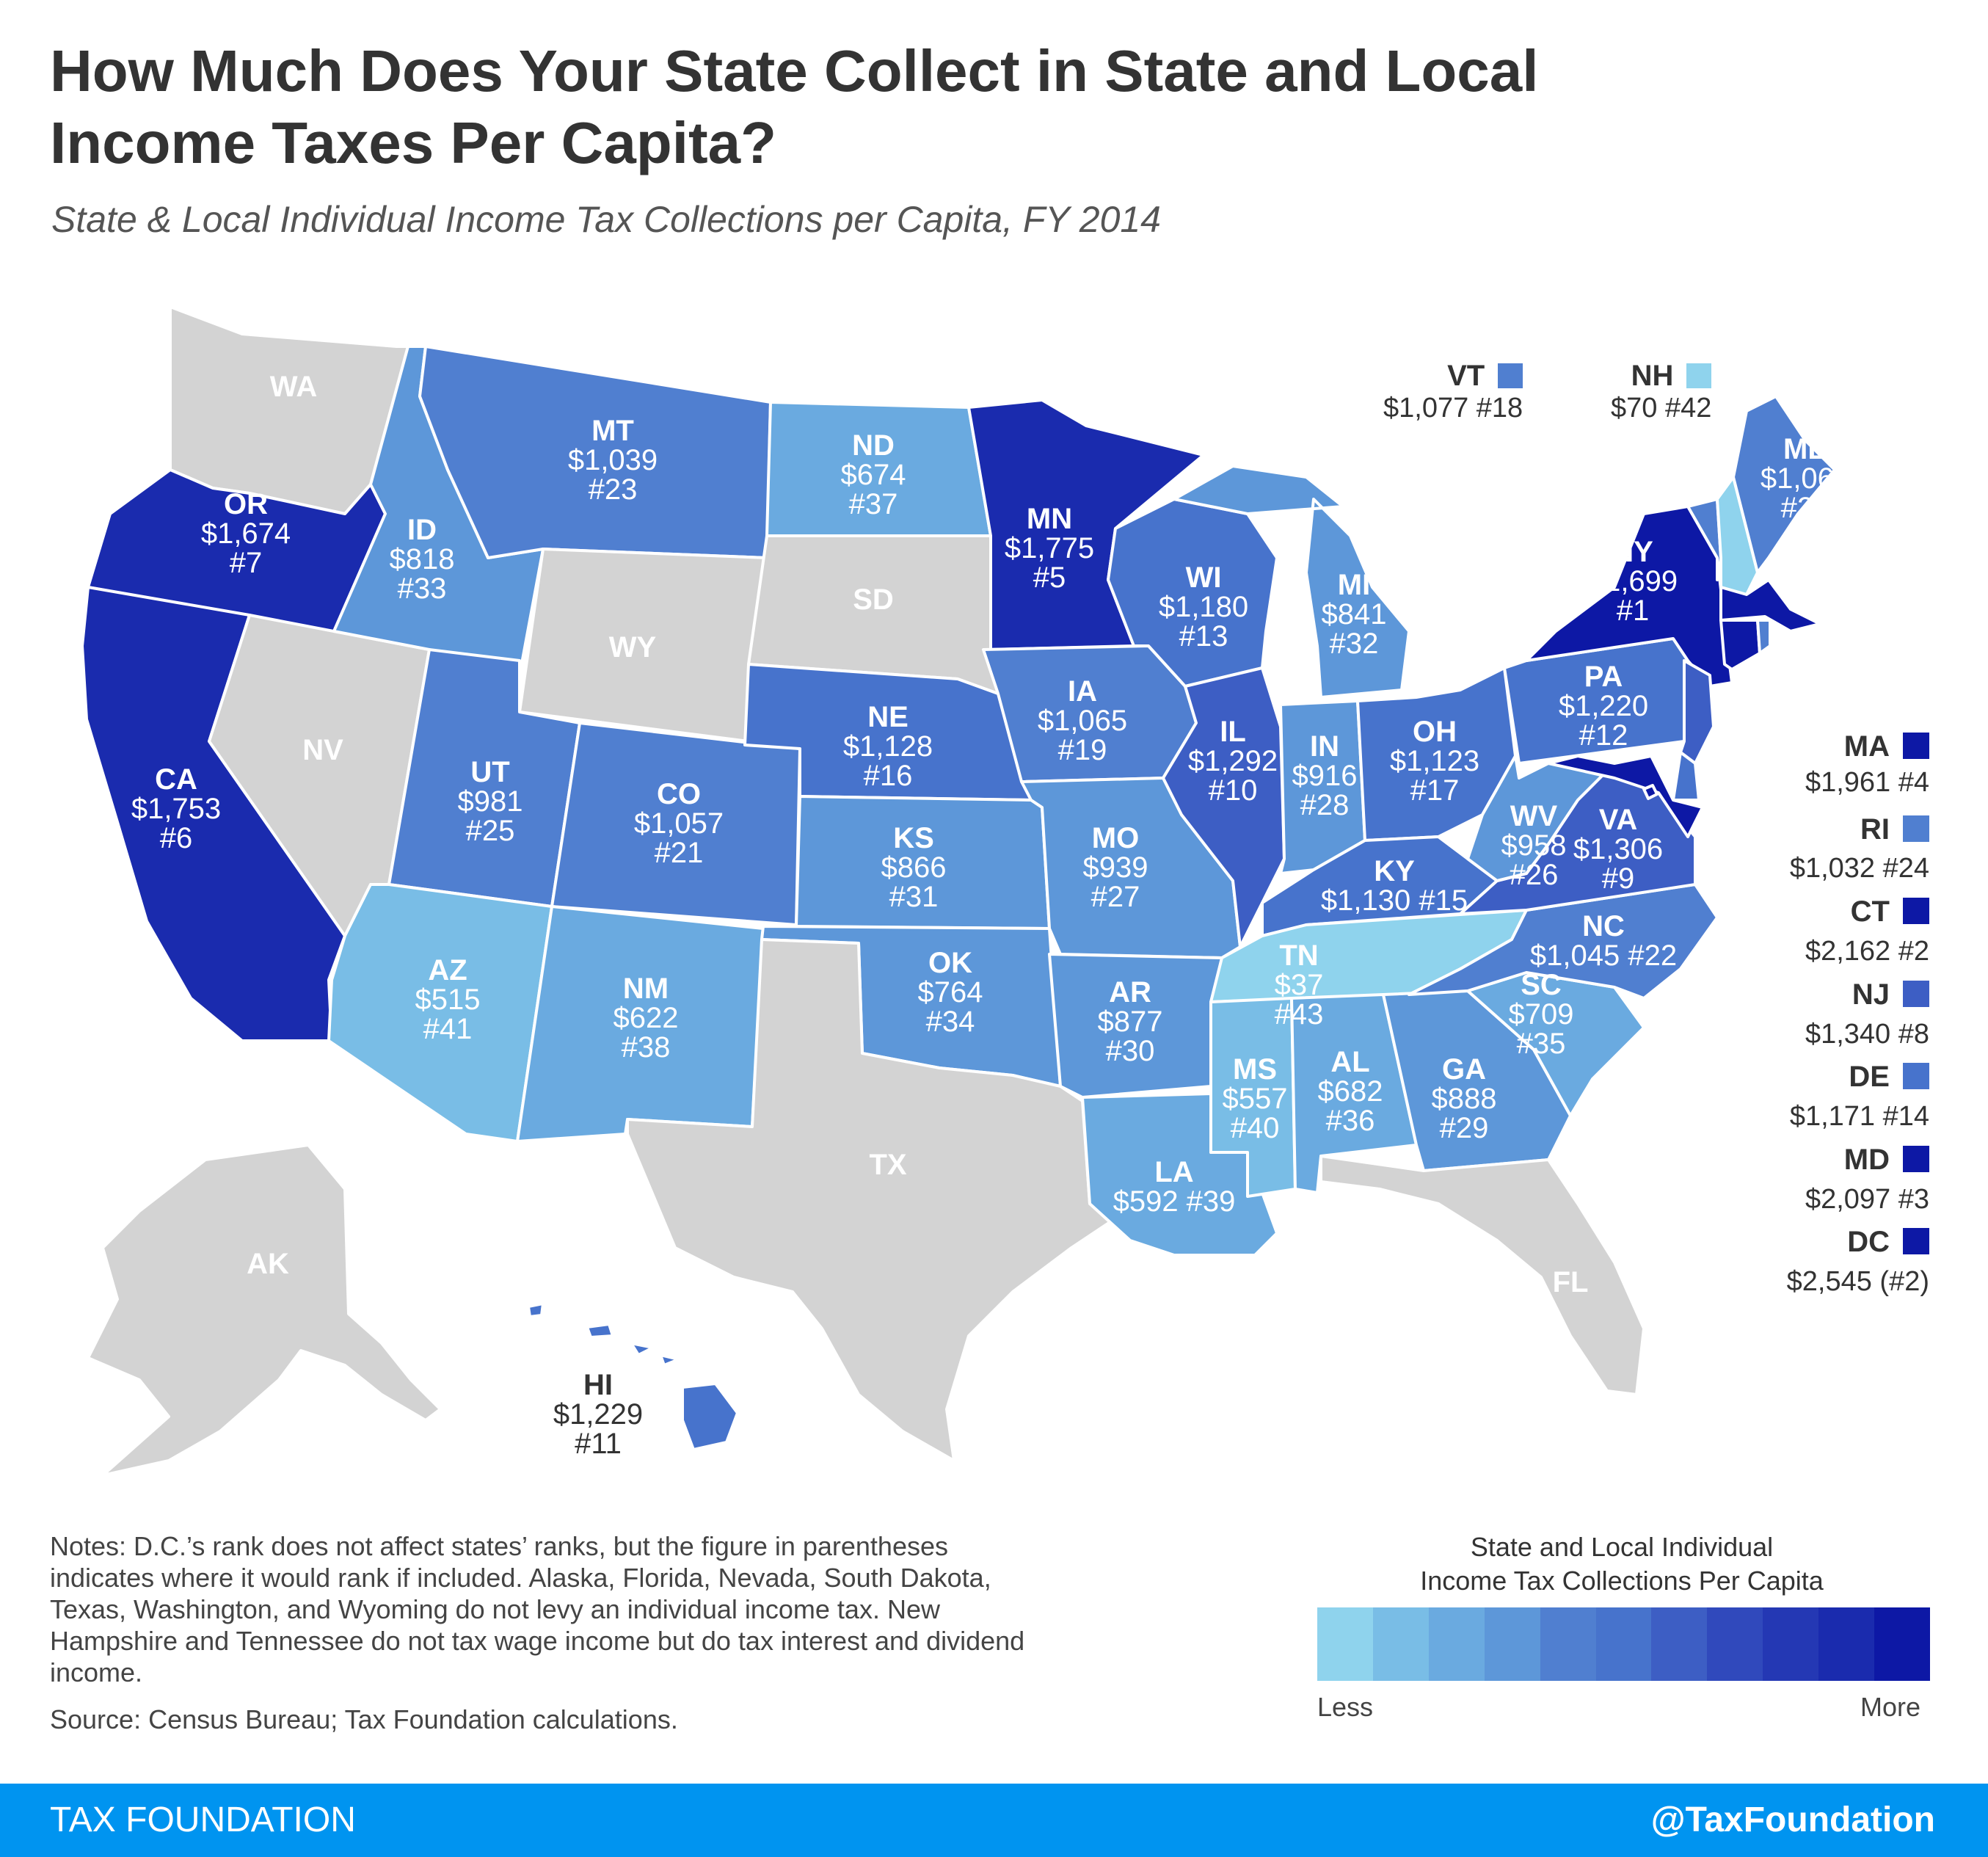 The image size is (1988, 1857). What do you see at coordinates (1534, 845) in the screenshot?
I see `map-label-wv: WV $958 #26` at bounding box center [1534, 845].